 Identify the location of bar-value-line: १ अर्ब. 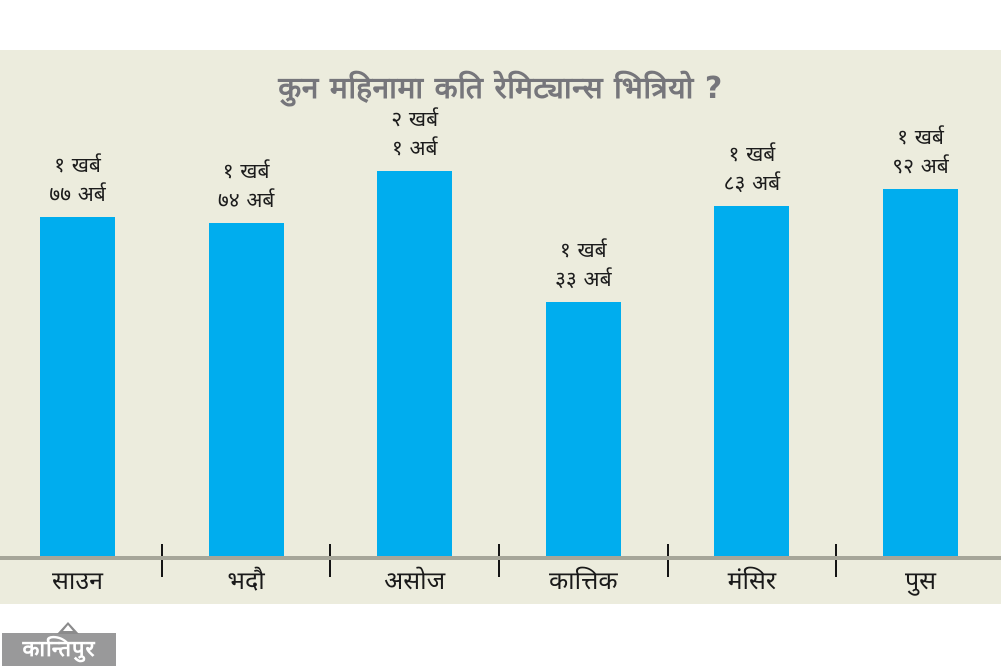
(414, 148).